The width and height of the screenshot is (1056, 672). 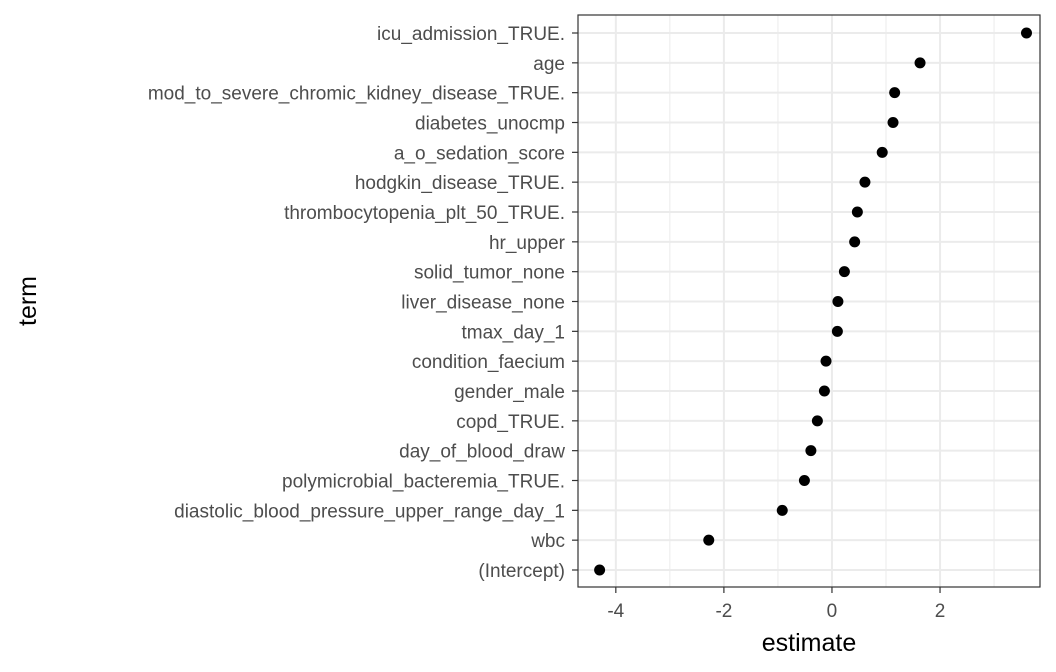 What do you see at coordinates (471, 34) in the screenshot?
I see `y-tick-label: icu_admission_TRUE.` at bounding box center [471, 34].